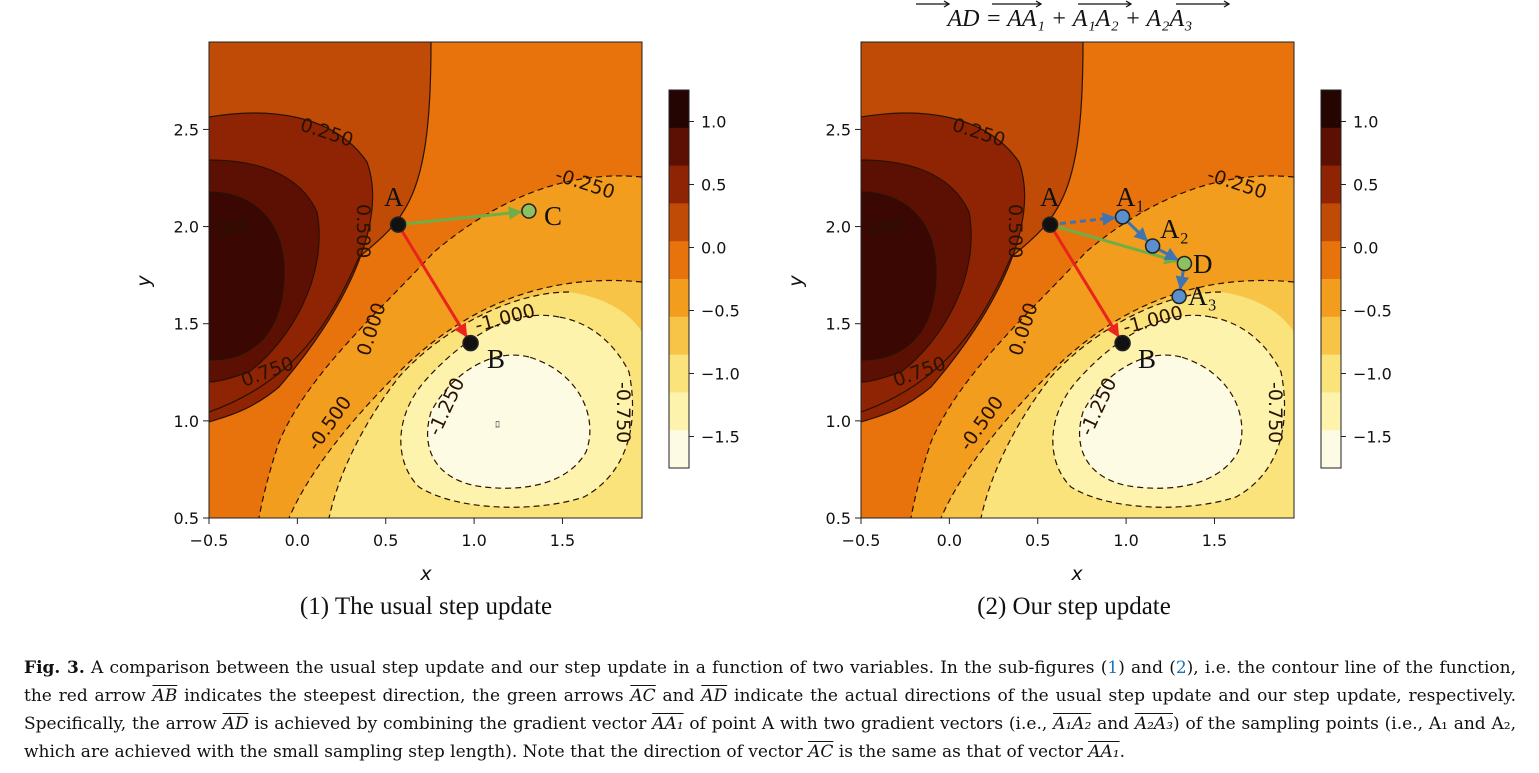 The width and height of the screenshot is (1539, 773). What do you see at coordinates (713, 122) in the screenshot?
I see `colorbar-tick-label: 1.0` at bounding box center [713, 122].